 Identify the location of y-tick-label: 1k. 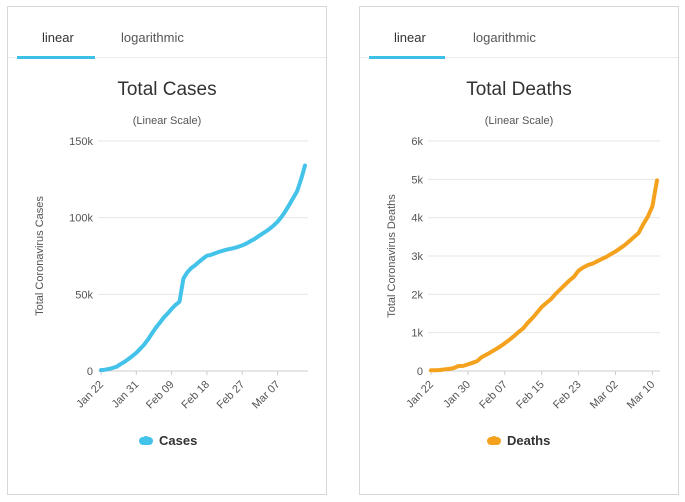
(417, 334).